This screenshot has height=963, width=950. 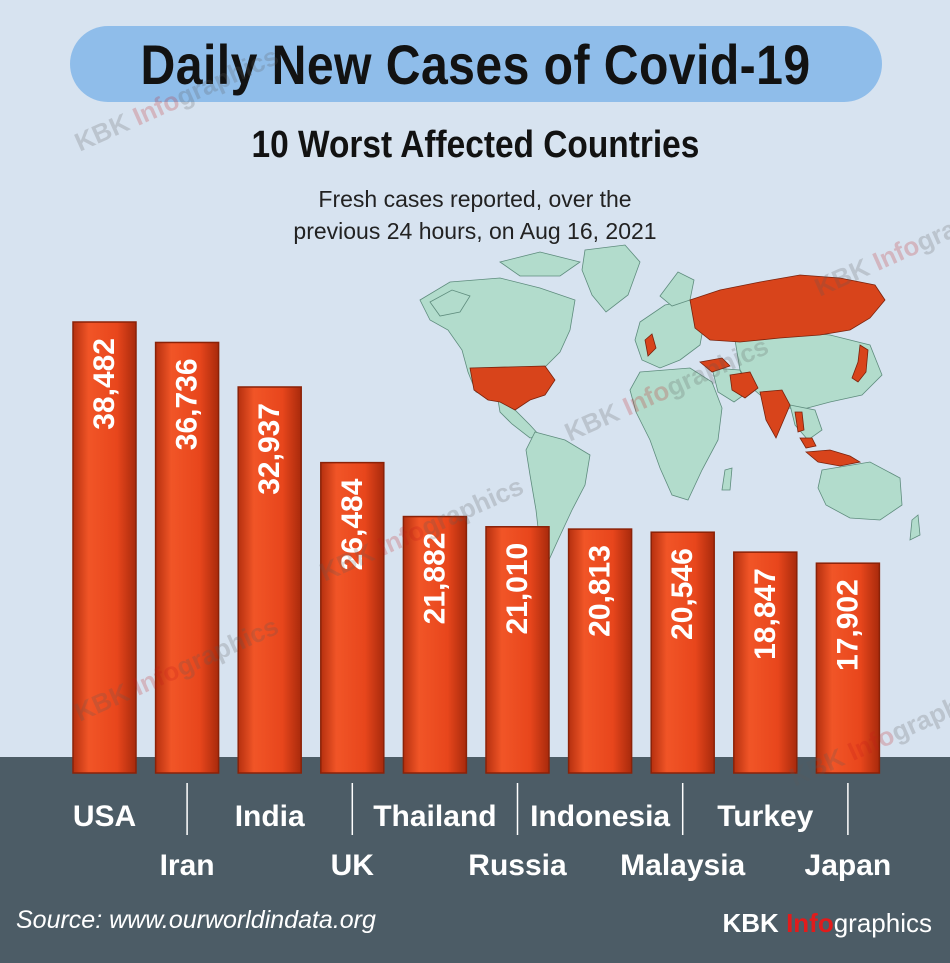 What do you see at coordinates (682, 594) in the screenshot?
I see `value-label-malaysia: 20,546` at bounding box center [682, 594].